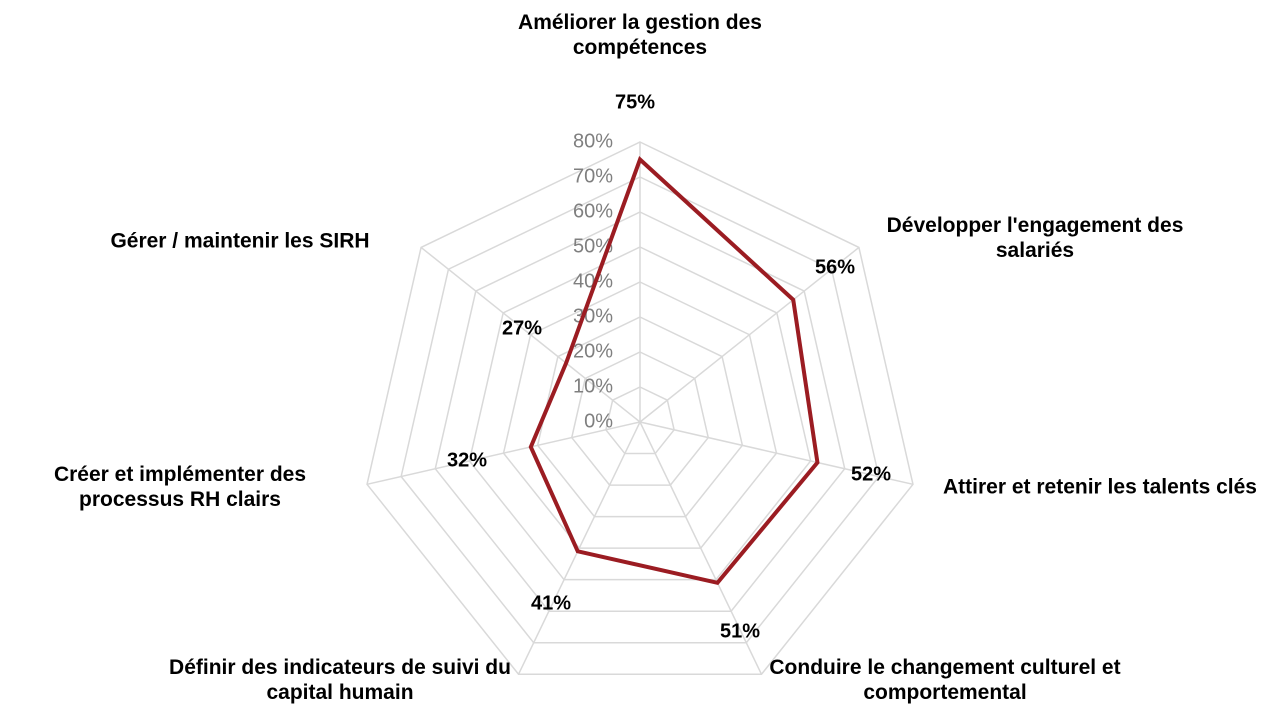 This screenshot has width=1283, height=715. What do you see at coordinates (635, 102) in the screenshot?
I see `value-label: 75%` at bounding box center [635, 102].